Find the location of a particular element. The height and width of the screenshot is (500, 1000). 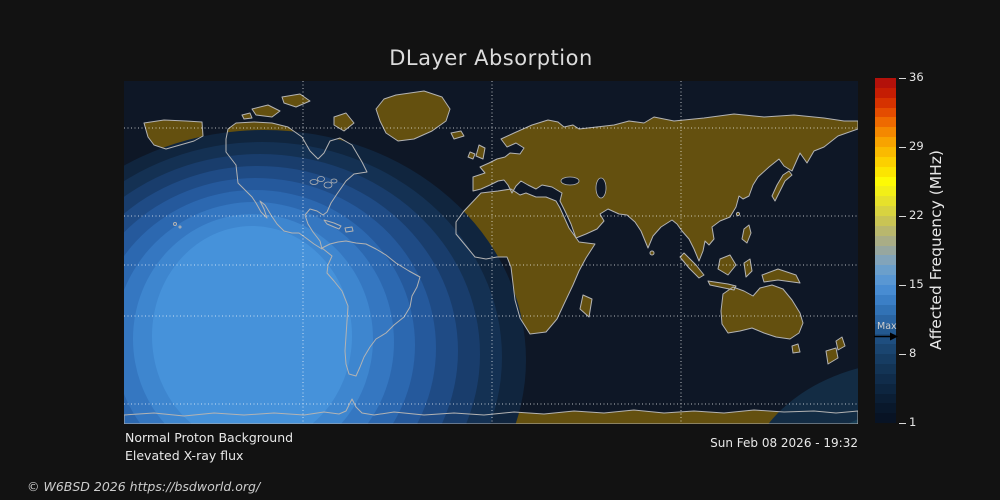

colorbar-tick-label: 1 is located at coordinates (913, 422).